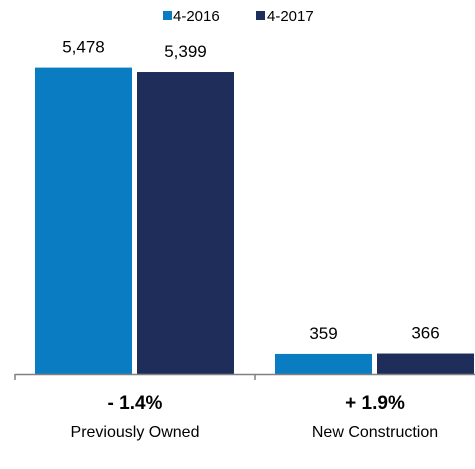 This screenshot has height=469, width=475. I want to click on value-label-previously-owned-4-2017: 5,399, so click(185, 51).